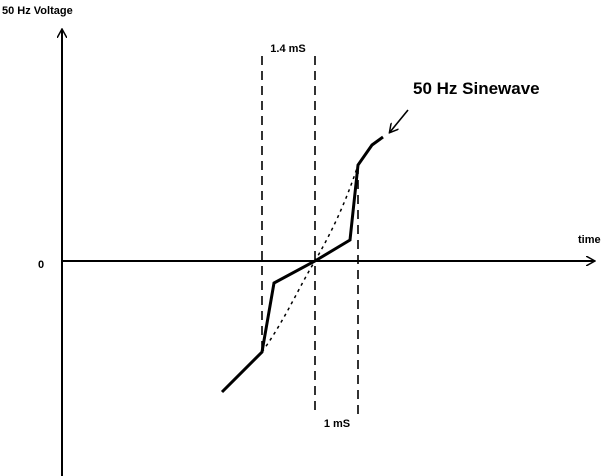 The height and width of the screenshot is (476, 611). I want to click on origin-label: 0, so click(41, 265).